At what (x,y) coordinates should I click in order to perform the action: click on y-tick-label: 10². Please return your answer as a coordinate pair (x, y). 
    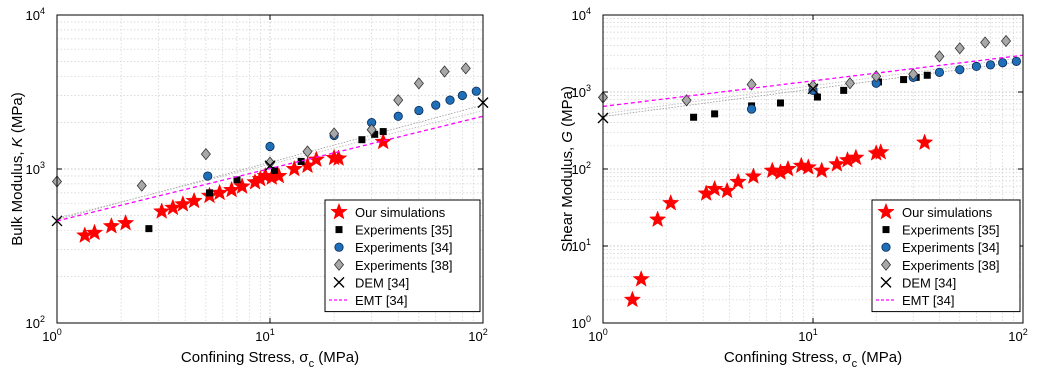
    Looking at the image, I should click on (35, 322).